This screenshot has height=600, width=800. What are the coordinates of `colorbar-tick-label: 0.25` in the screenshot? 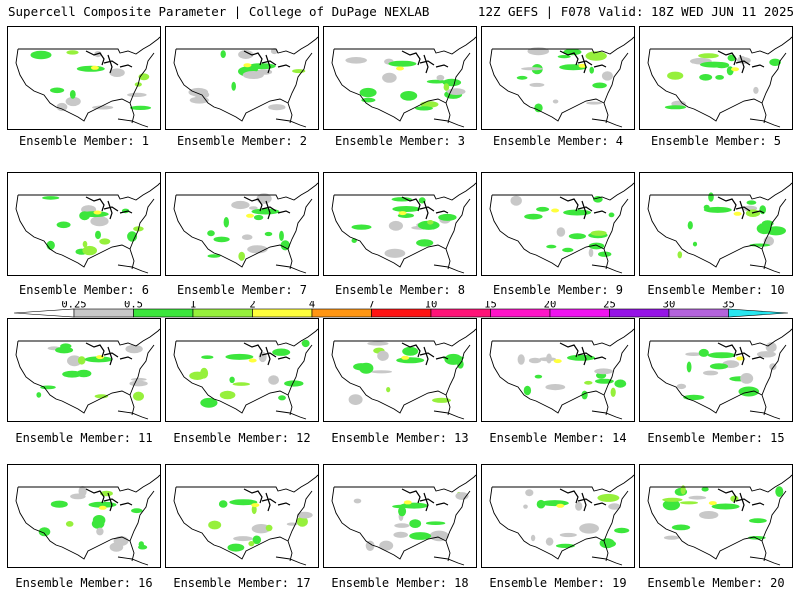 It's located at (73, 306).